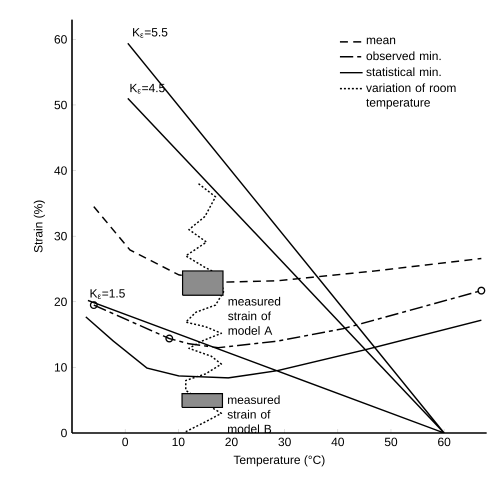  What do you see at coordinates (64, 433) in the screenshot?
I see `y-tick-label: 0` at bounding box center [64, 433].